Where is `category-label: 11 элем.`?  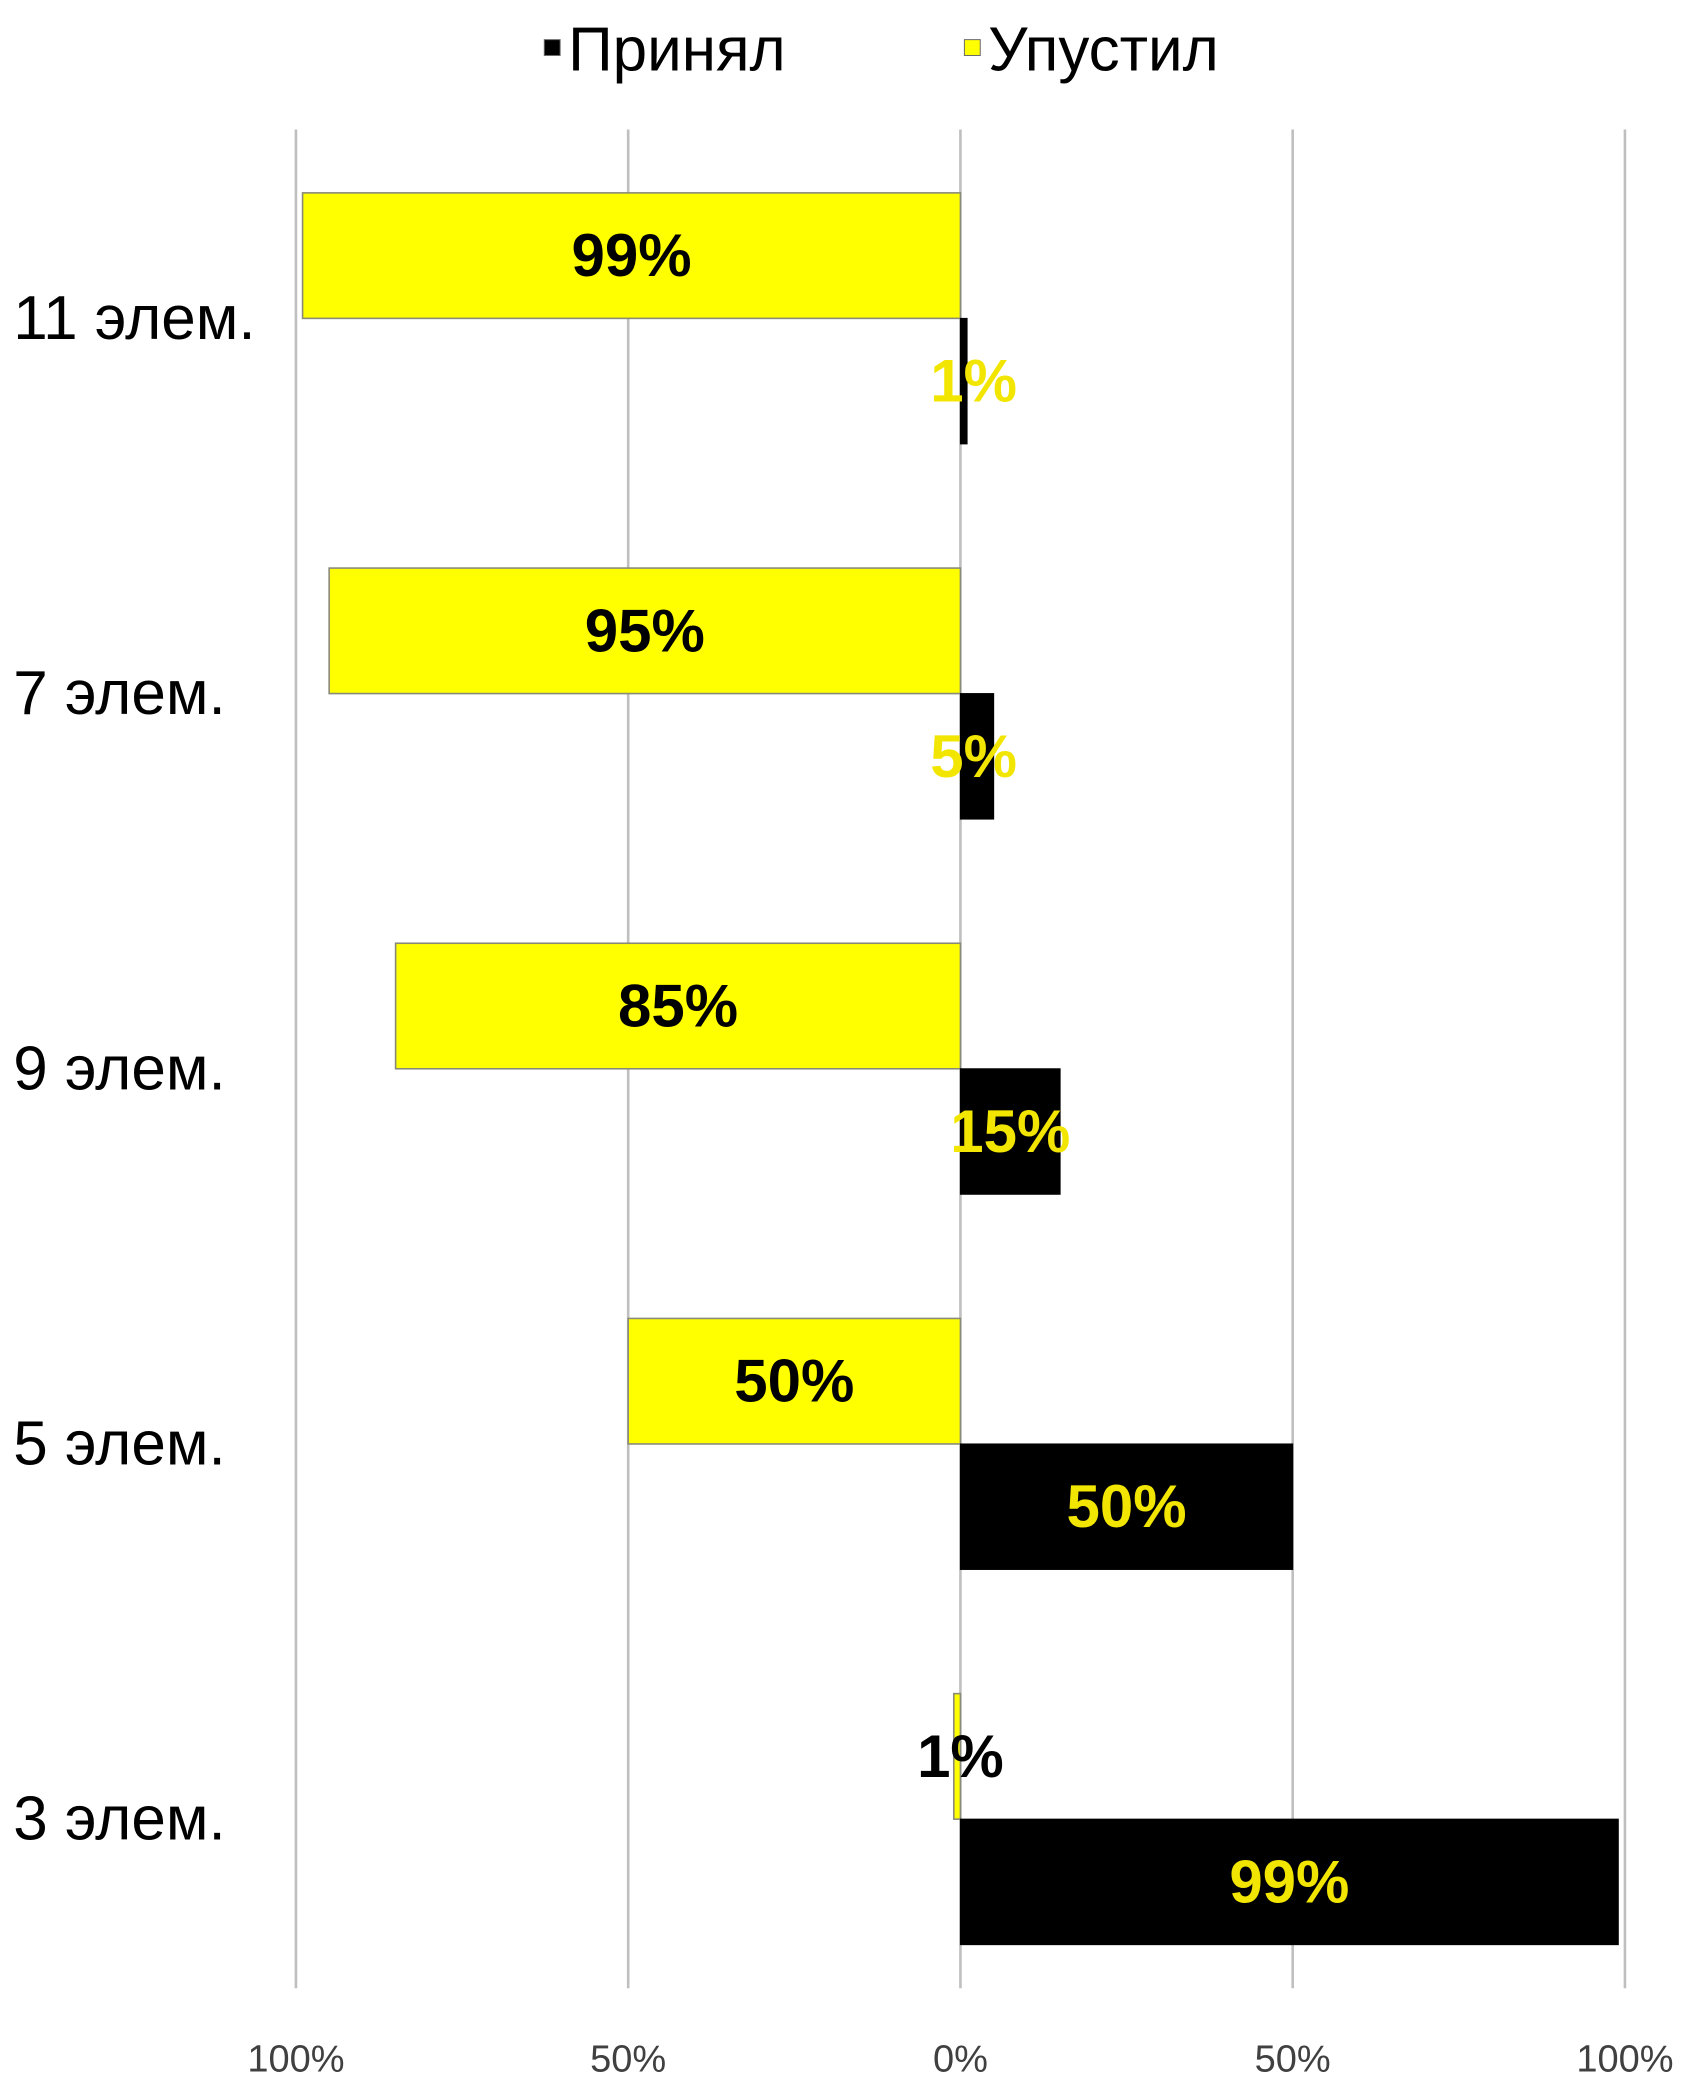
category-label: 11 элем. is located at coordinates (134, 318).